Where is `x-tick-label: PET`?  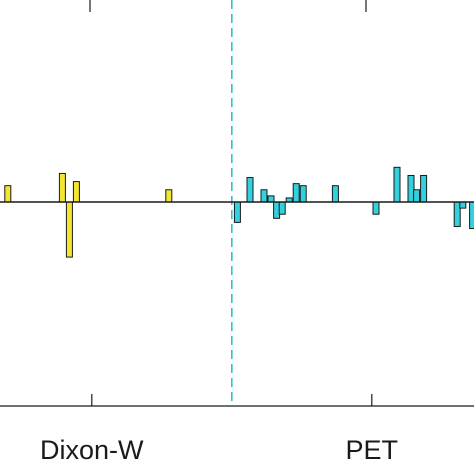 x-tick-label: PET is located at coordinates (372, 450).